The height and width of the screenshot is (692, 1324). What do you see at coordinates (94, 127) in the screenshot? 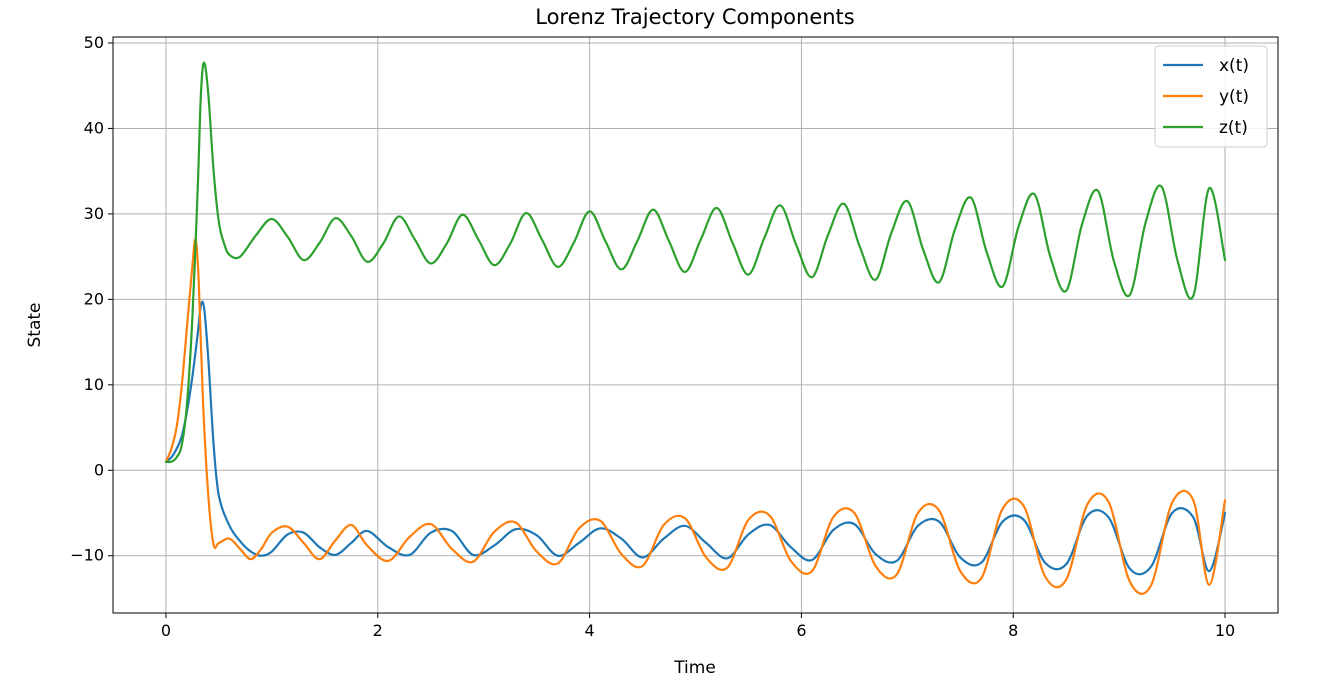
I see `y-tick-label: 40` at bounding box center [94, 127].